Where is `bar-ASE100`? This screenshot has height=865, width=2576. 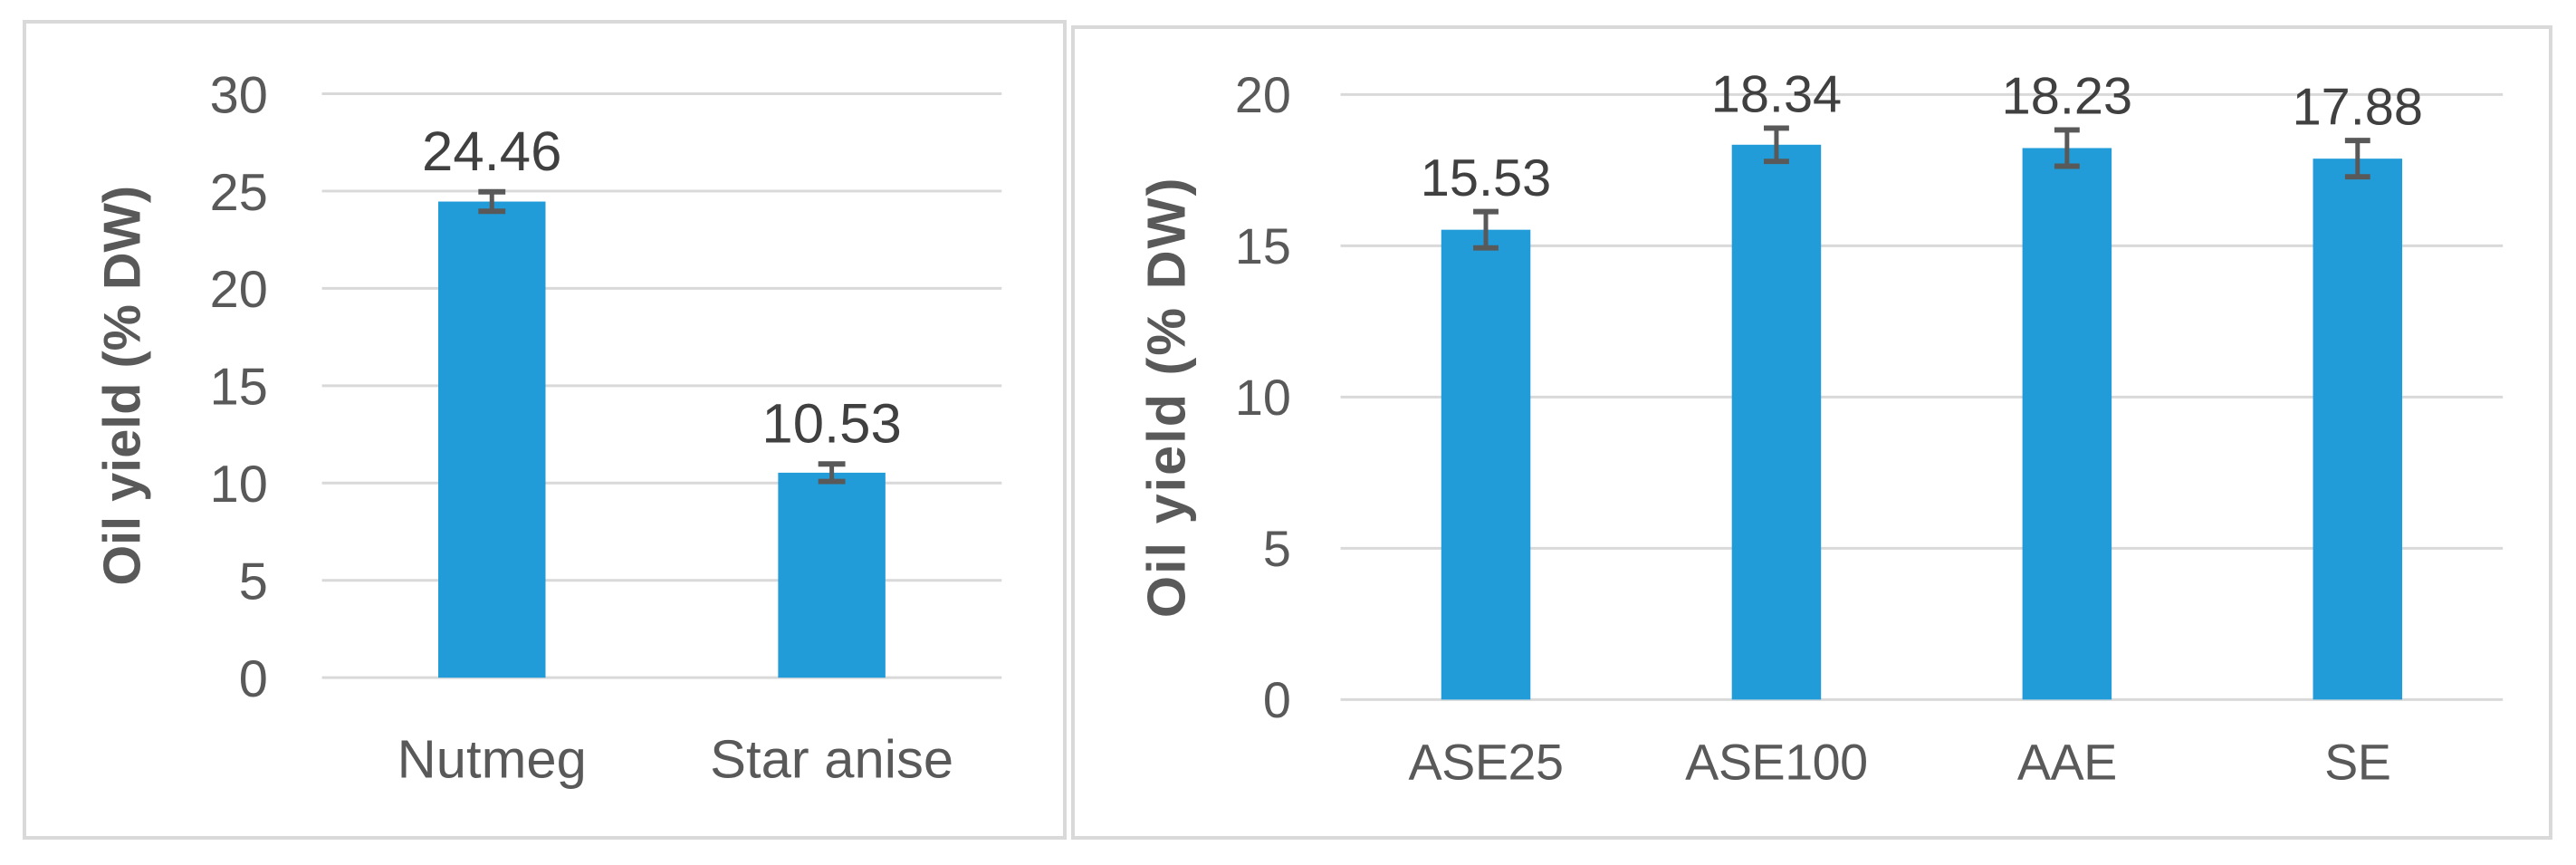
bar-ASE100 is located at coordinates (1776, 422).